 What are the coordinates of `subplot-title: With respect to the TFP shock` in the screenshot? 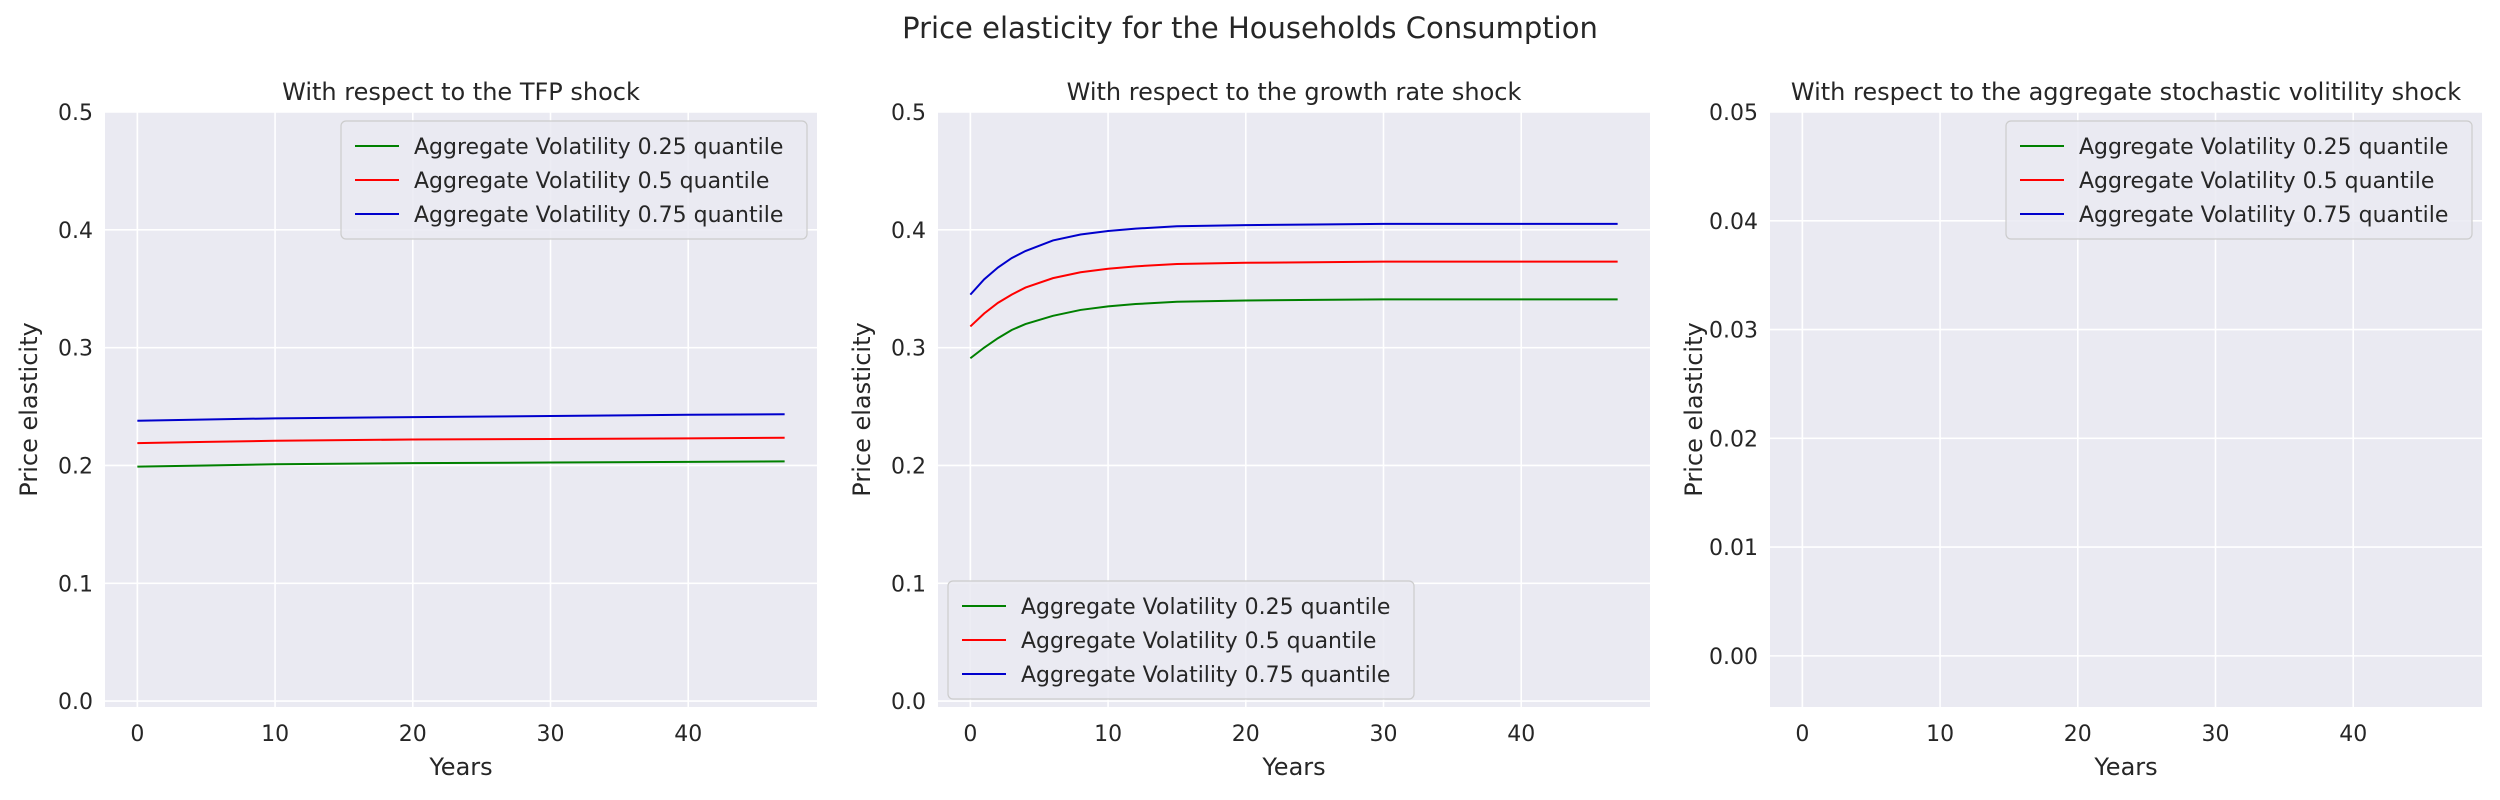 It's located at (461, 92).